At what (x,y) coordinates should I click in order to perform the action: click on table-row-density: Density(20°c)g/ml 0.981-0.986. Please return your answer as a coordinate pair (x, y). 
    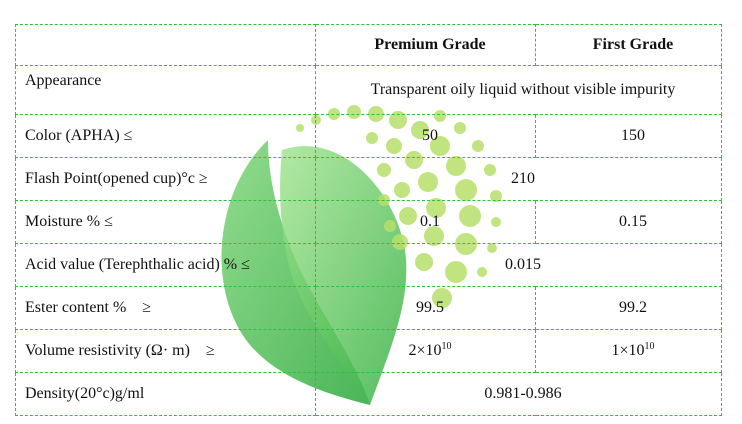
    Looking at the image, I should click on (368, 394).